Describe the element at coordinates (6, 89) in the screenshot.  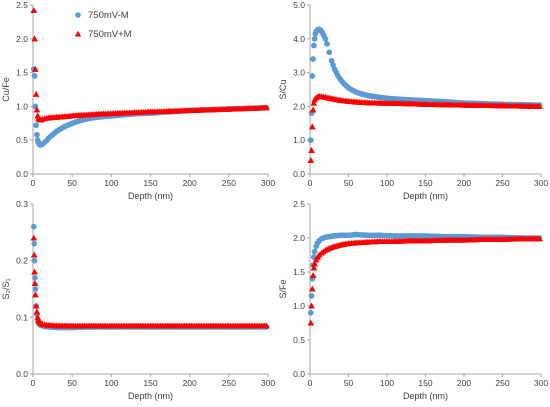
I see `y-axis-label: Cu/Fe` at that location.